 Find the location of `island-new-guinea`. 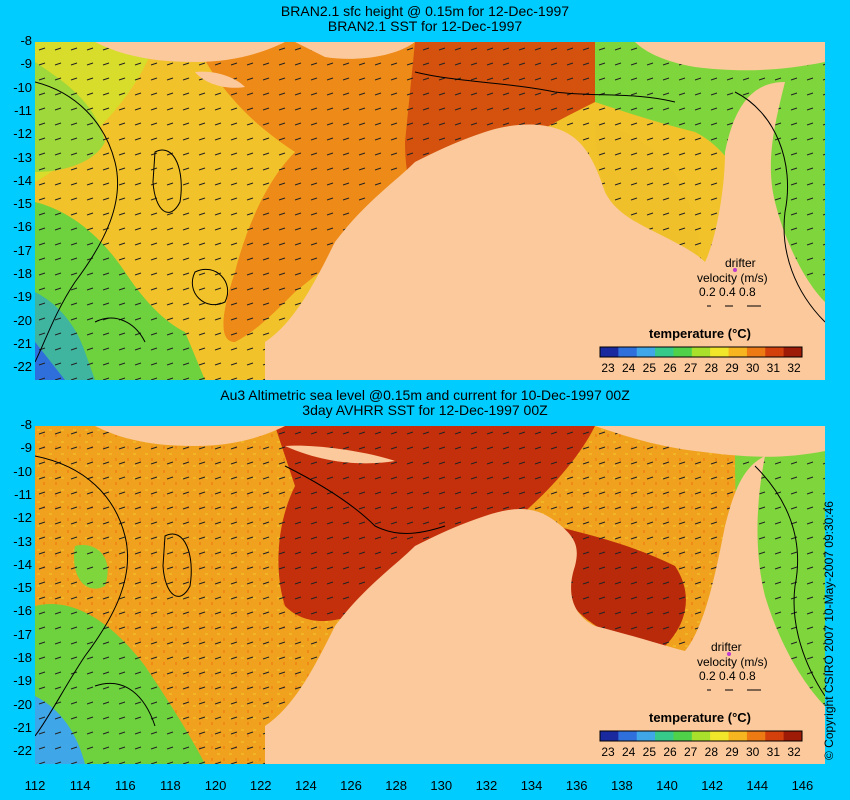

island-new-guinea is located at coordinates (730, 56).